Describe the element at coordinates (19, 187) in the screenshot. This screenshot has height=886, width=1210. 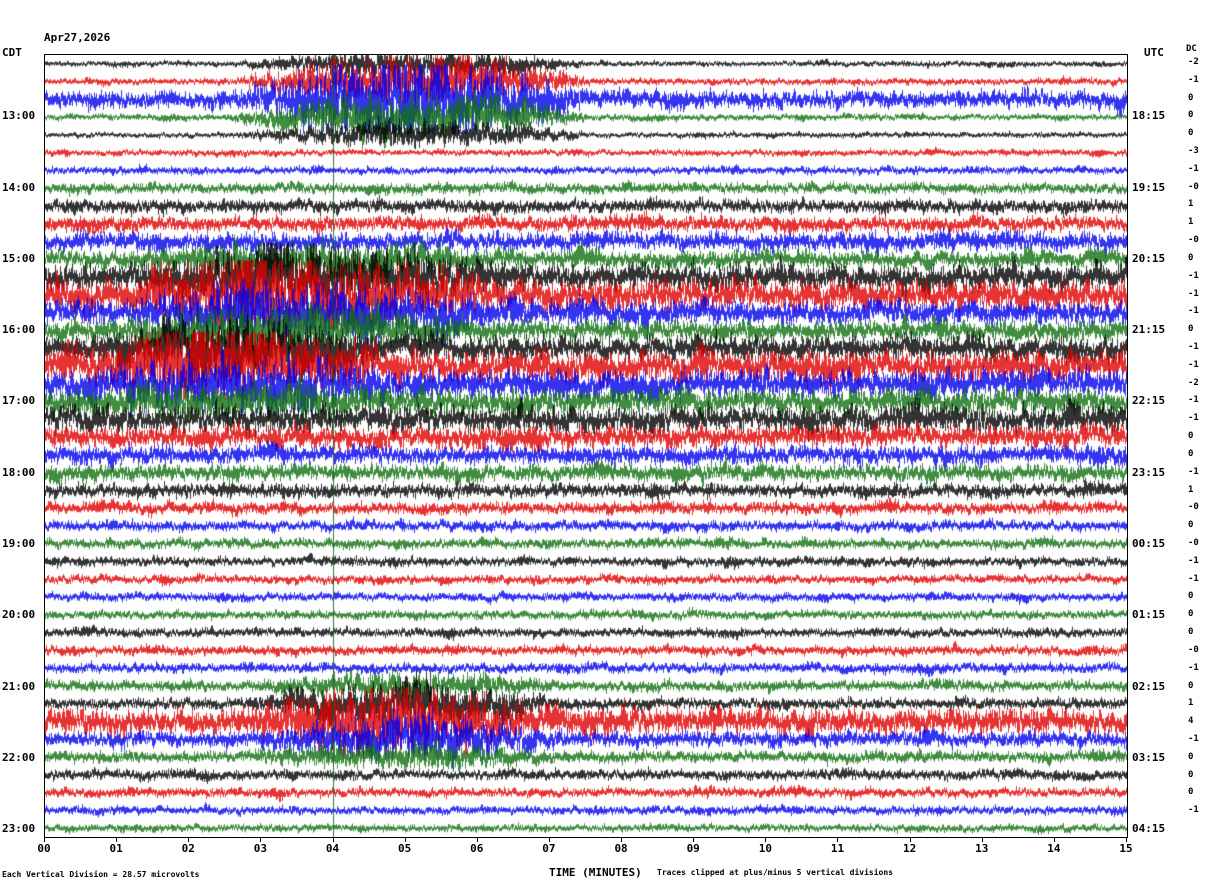
I see `left-time-tick: 14:00` at that location.